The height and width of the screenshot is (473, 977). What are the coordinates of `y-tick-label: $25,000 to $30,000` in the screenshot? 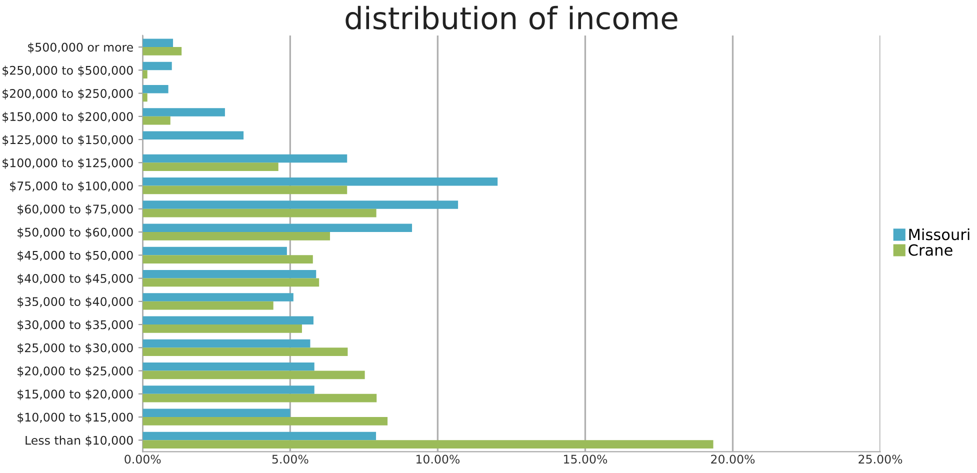 It's located at (75, 348).